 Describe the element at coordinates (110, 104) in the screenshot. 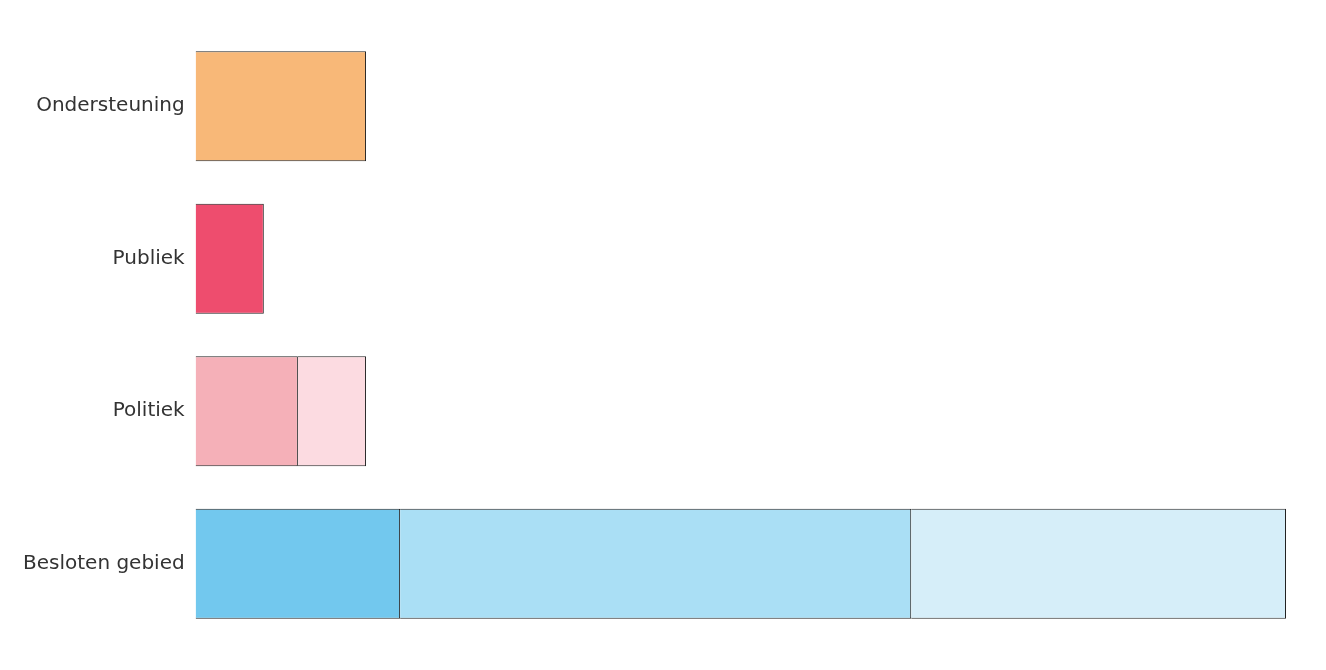

I see `y-tick-label: Ondersteuning` at that location.